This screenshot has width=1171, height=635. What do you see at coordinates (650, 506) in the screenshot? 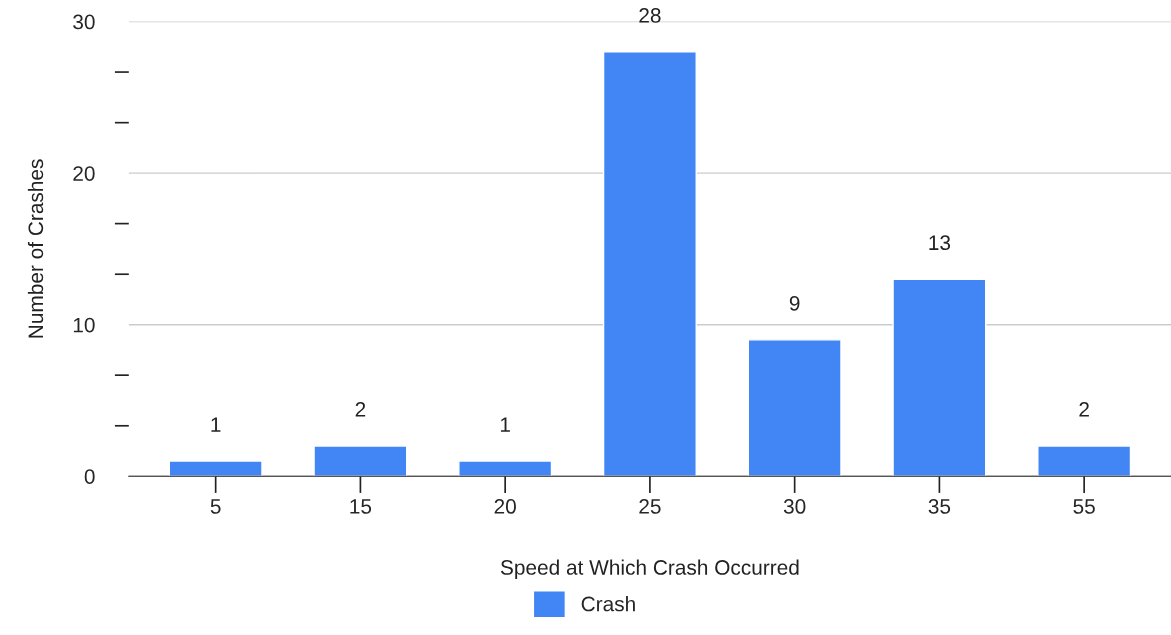
I see `x-tick-label: 25` at bounding box center [650, 506].